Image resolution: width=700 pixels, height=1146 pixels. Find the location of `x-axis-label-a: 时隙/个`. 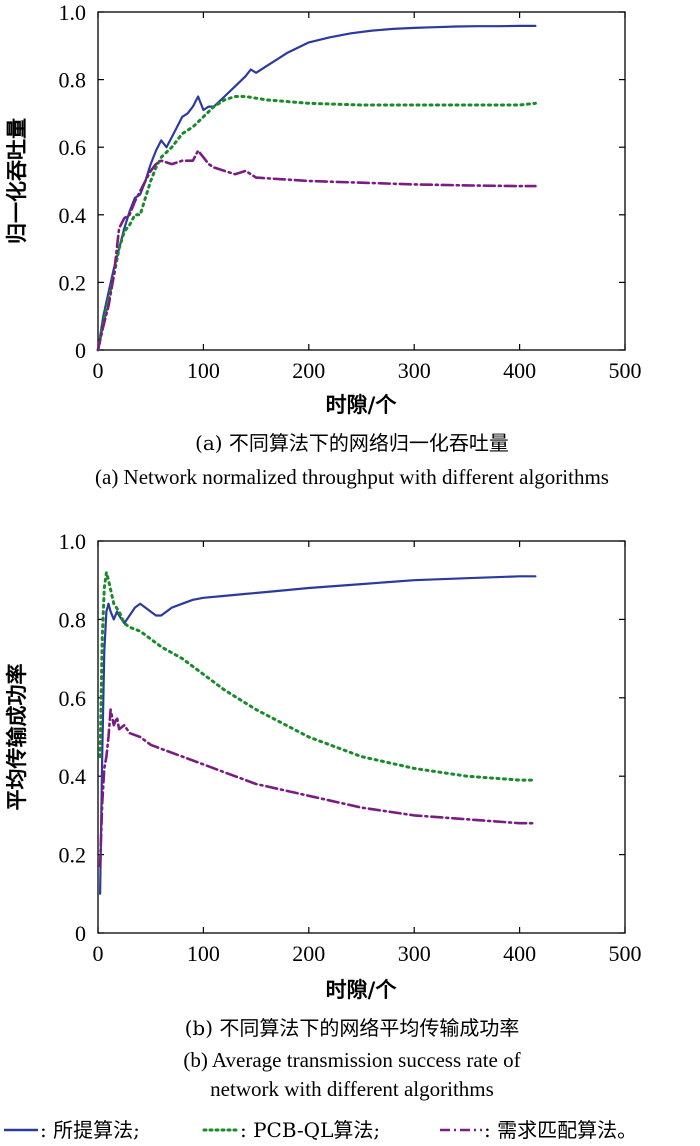

x-axis-label-a: 时隙/个 is located at coordinates (362, 404).